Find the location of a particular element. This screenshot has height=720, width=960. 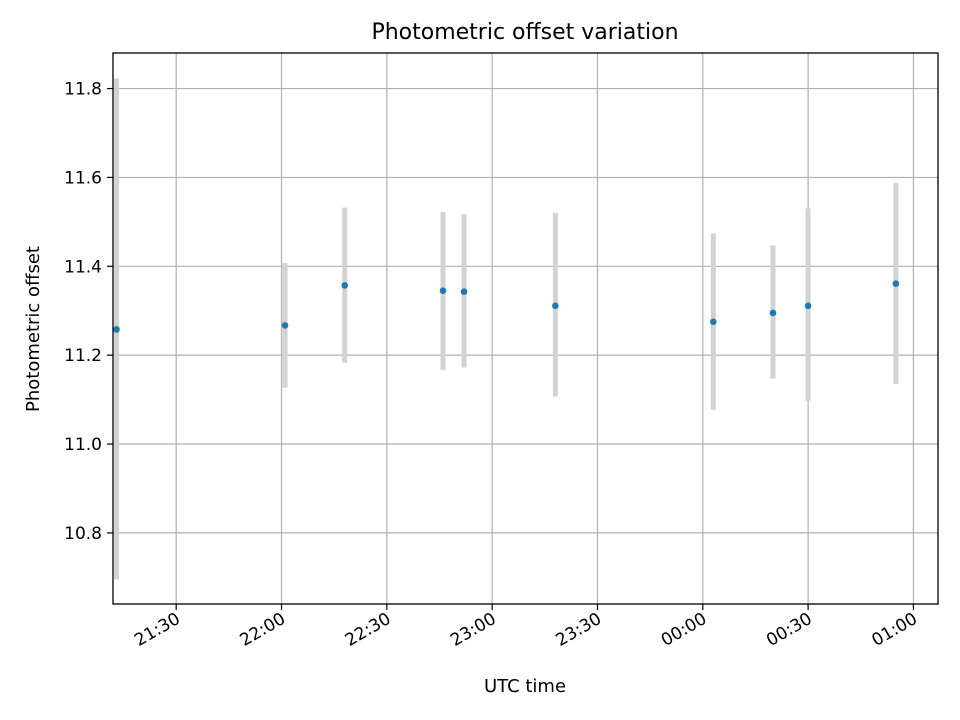

x-tick-label: 22:30 is located at coordinates (368, 630).